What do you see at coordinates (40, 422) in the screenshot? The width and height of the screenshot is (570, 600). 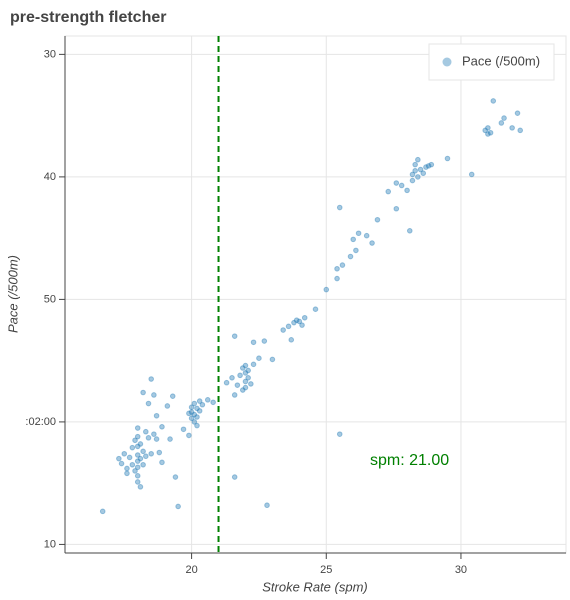 I see `y-tick-label: :02:00` at bounding box center [40, 422].